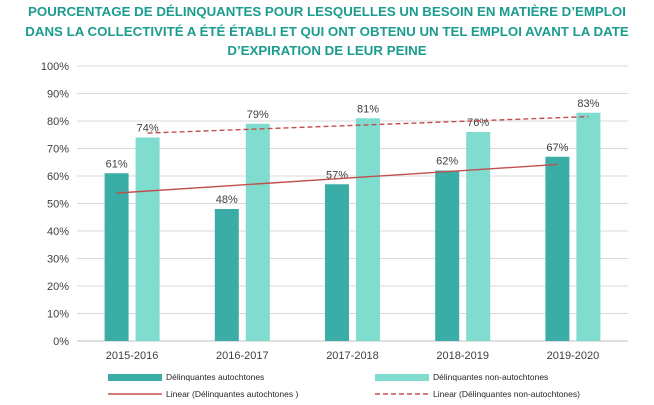  I want to click on y-tick-label: 90%, so click(58, 95).